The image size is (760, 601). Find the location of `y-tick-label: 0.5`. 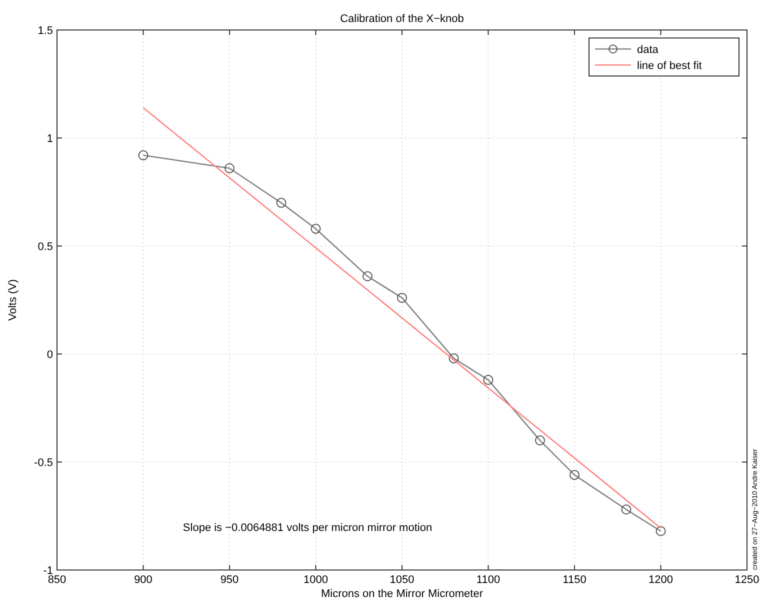

y-tick-label: 0.5 is located at coordinates (45, 247).